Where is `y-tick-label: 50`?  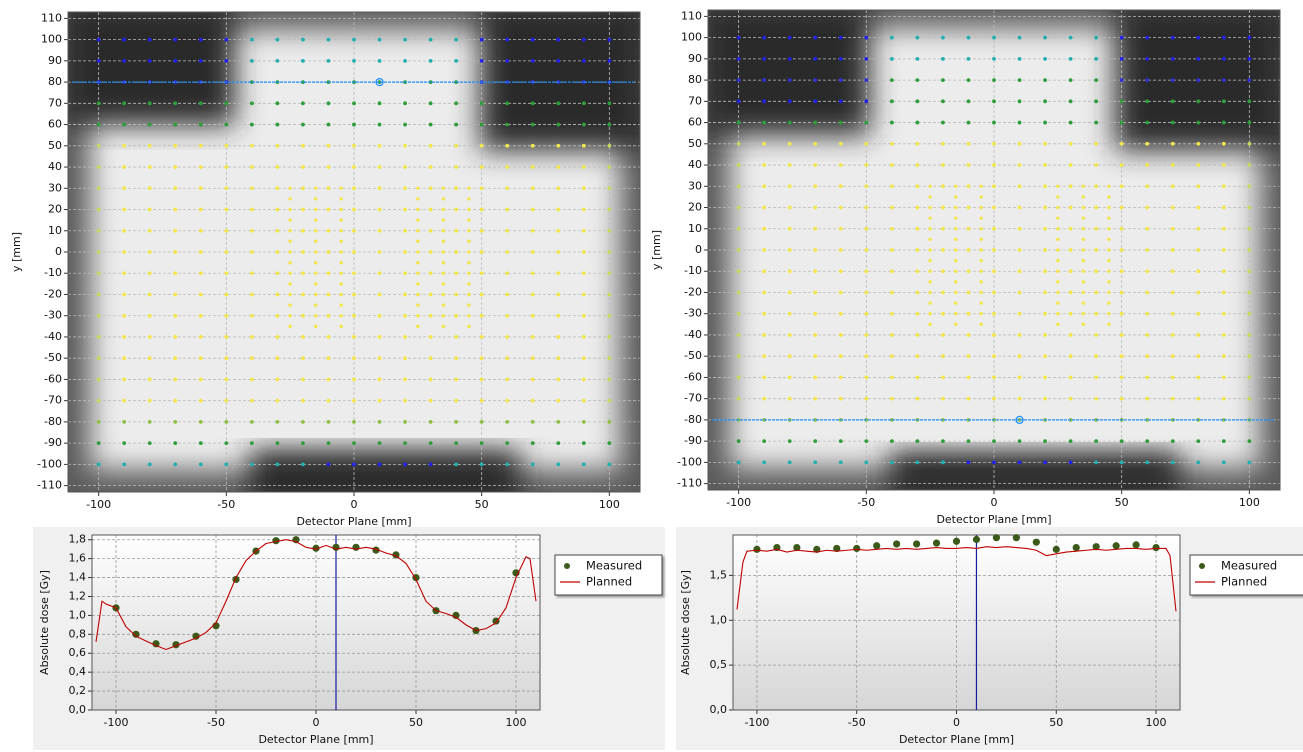 y-tick-label: 50 is located at coordinates (695, 143).